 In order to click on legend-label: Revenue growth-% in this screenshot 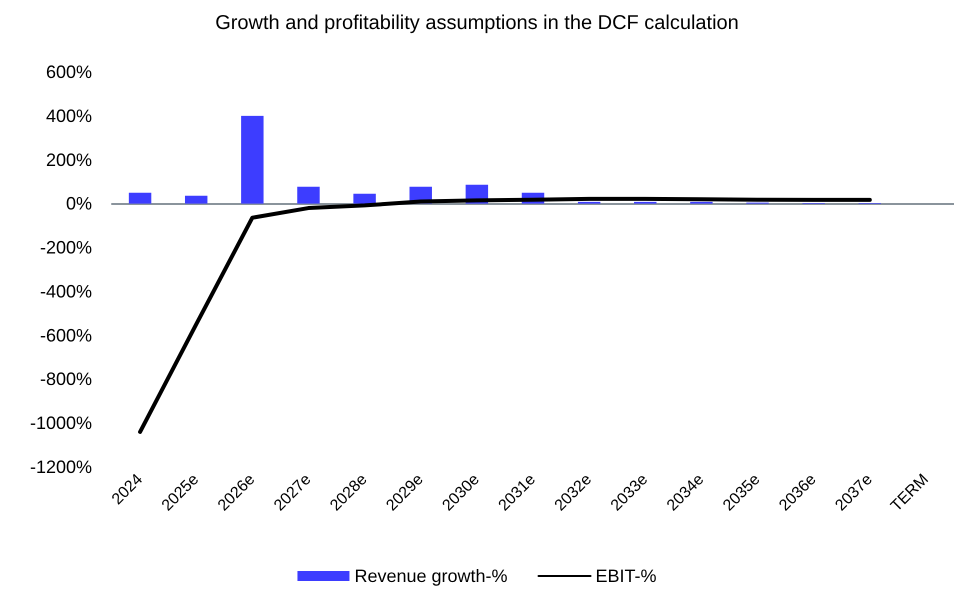, I will do `click(431, 576)`.